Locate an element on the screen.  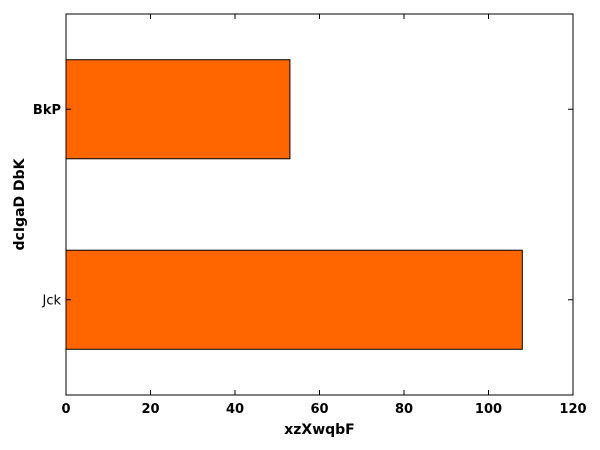
bar-bkp is located at coordinates (178, 109).